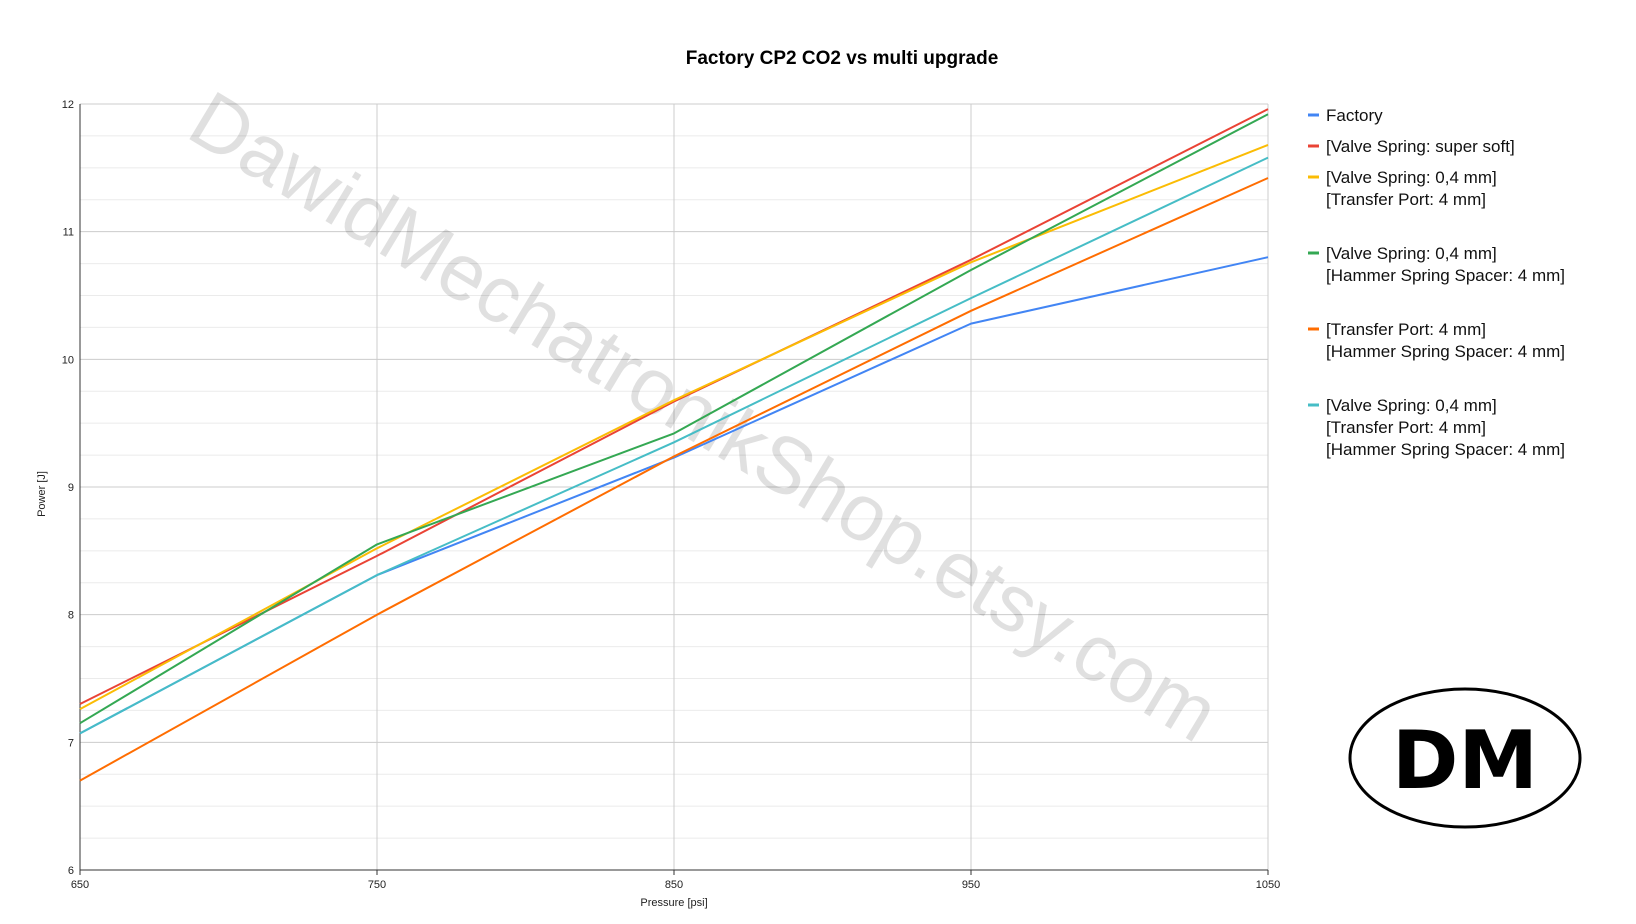  I want to click on x-tick-label: 850, so click(674, 885).